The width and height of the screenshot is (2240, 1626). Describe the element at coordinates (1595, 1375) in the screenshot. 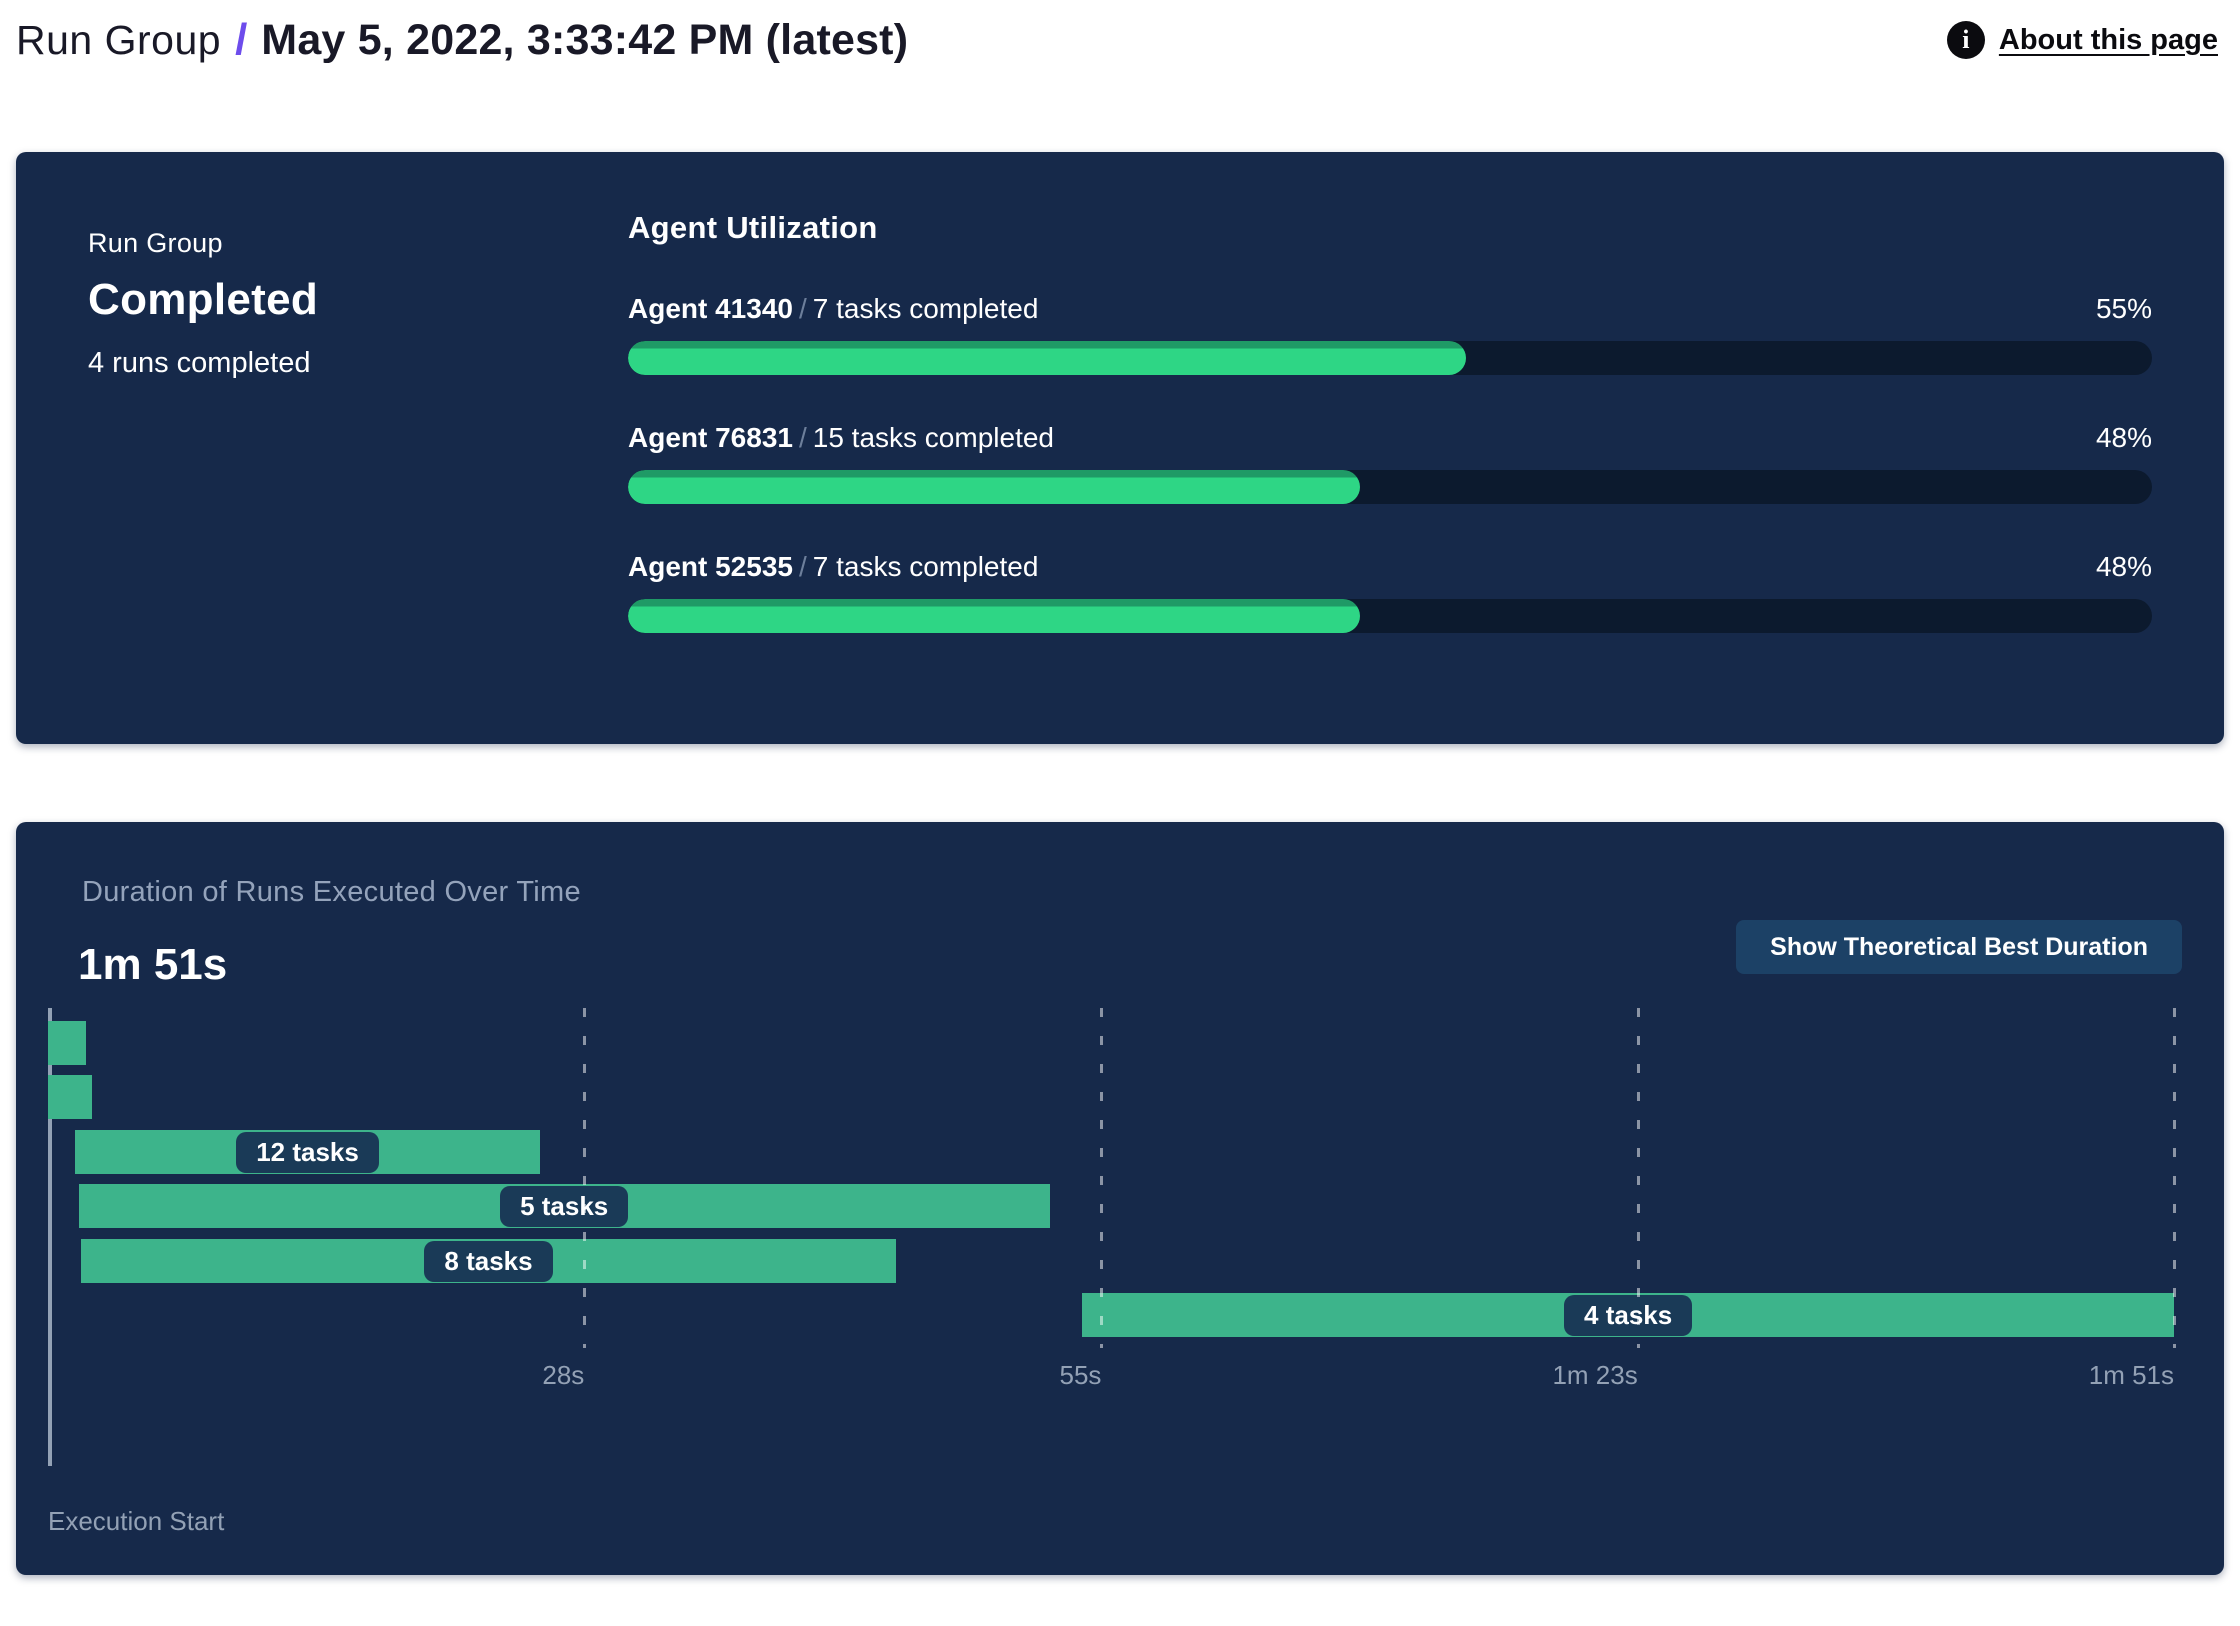

I see `time-tick-label: 1m 23s` at that location.